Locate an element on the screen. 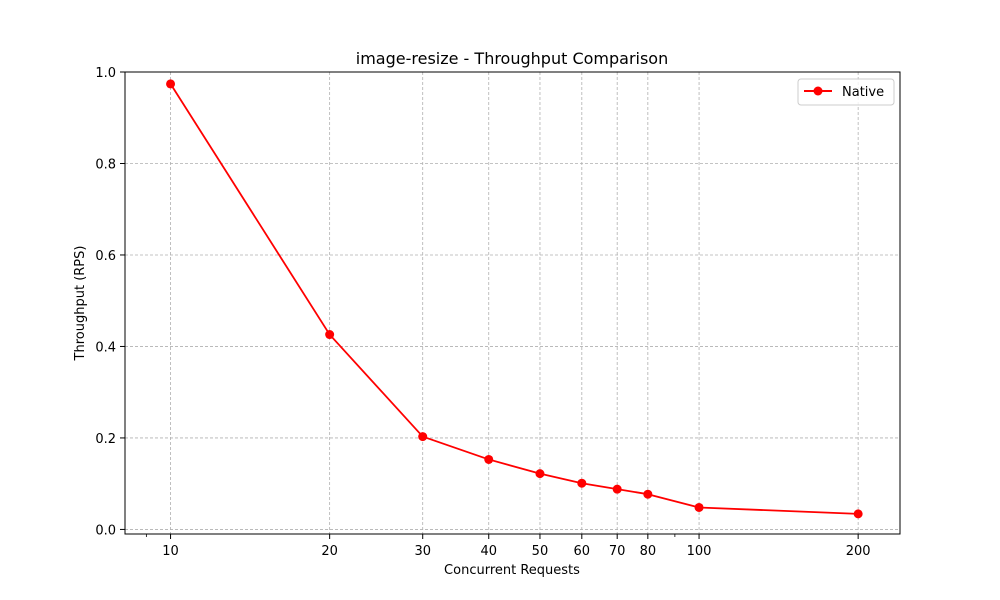 This screenshot has width=1000, height=600. y-tick-label: 0.4 is located at coordinates (105, 347).